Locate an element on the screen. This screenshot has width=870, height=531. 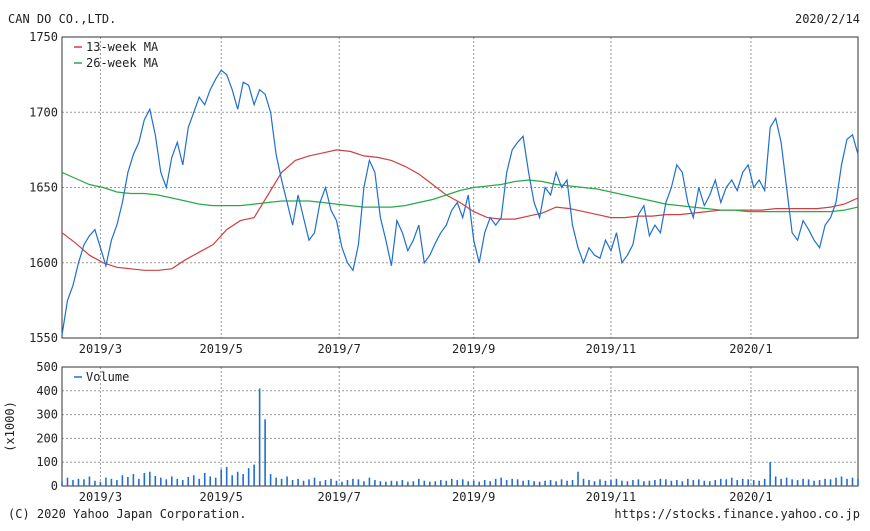
y-tick-label: 400 is located at coordinates (47, 391).